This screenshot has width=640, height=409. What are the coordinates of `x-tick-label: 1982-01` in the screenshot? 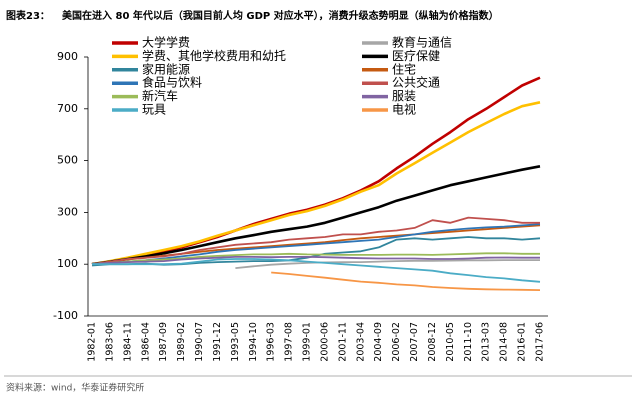 It's located at (92, 342).